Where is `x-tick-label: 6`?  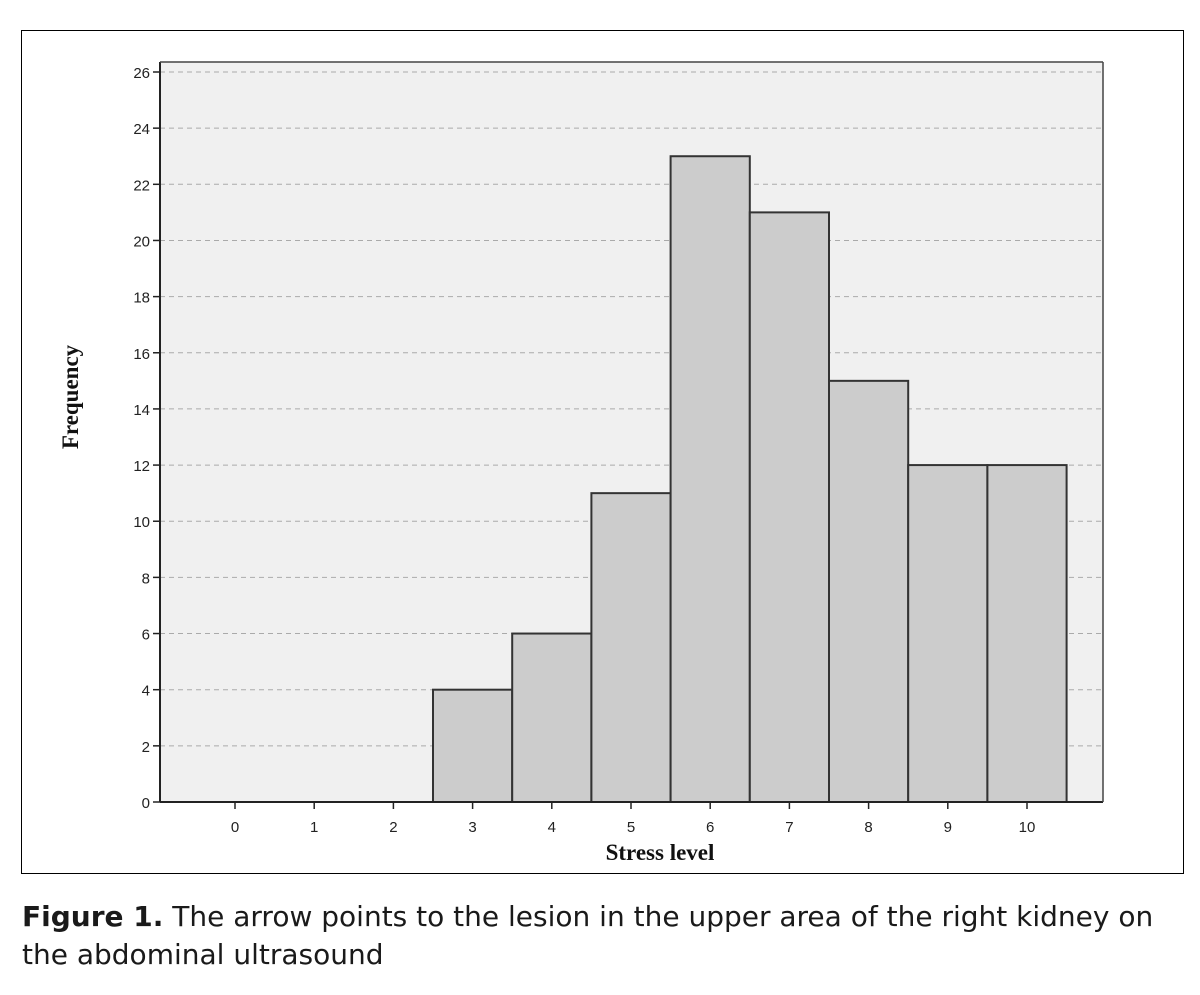
x-tick-label: 6 is located at coordinates (710, 827).